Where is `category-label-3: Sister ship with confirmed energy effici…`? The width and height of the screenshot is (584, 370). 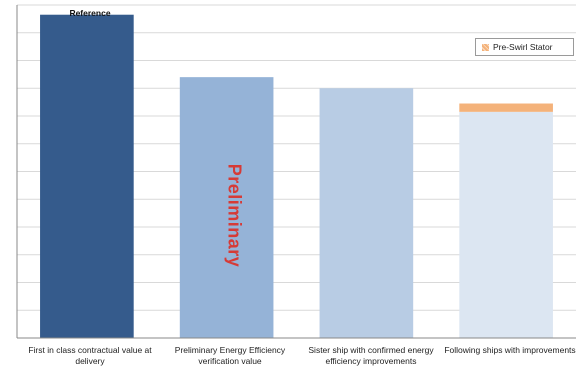
category-label-3: Sister ship with confirmed energy effici… is located at coordinates (371, 355).